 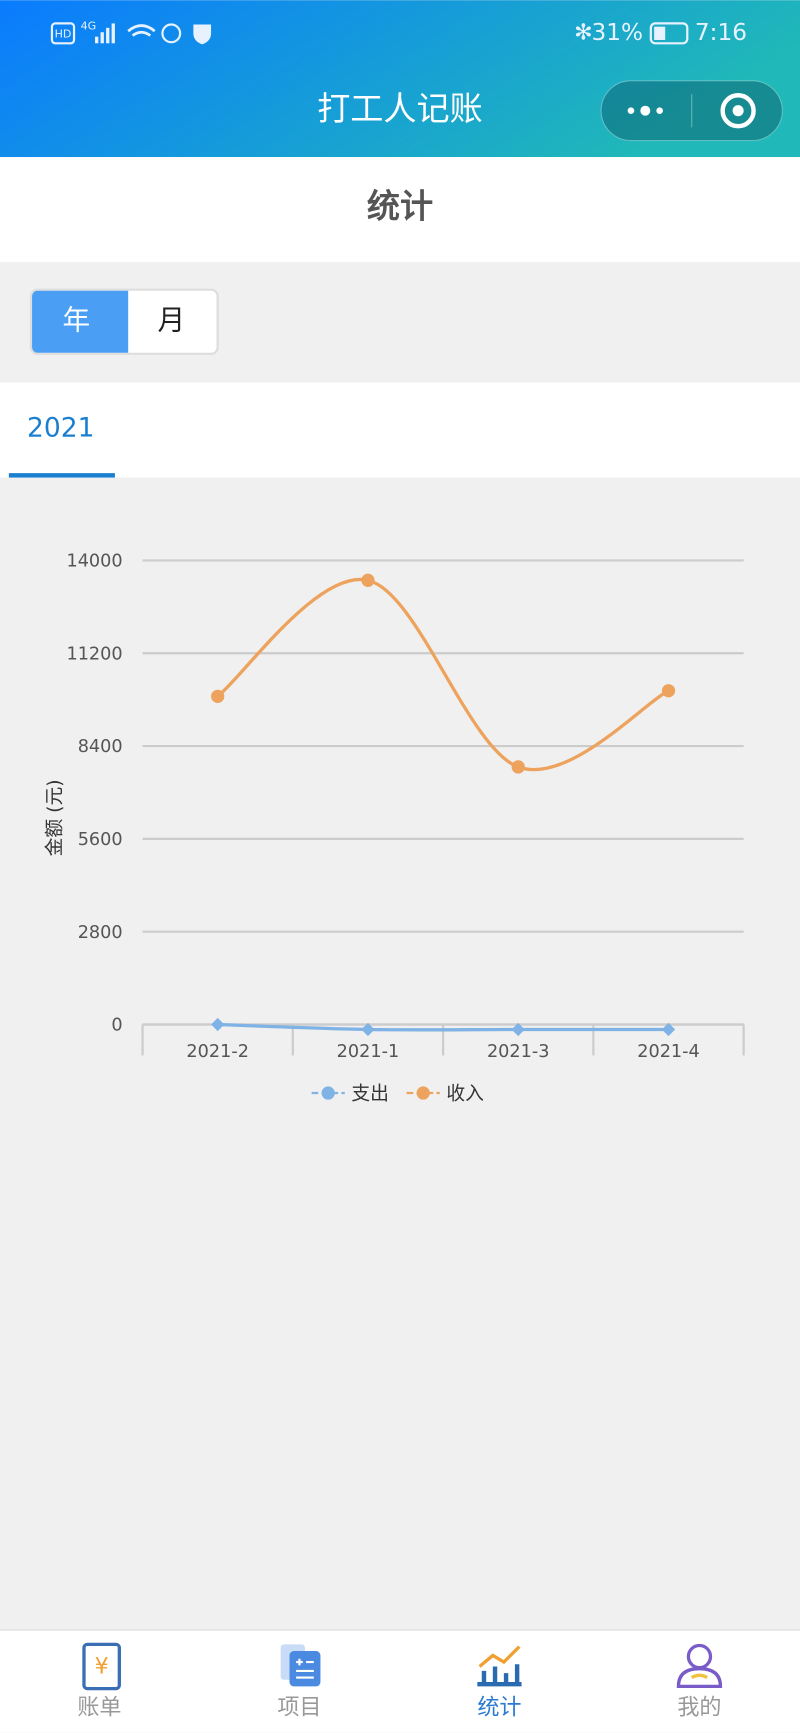 What do you see at coordinates (99, 1707) in the screenshot?
I see `nav-bill: 账单` at bounding box center [99, 1707].